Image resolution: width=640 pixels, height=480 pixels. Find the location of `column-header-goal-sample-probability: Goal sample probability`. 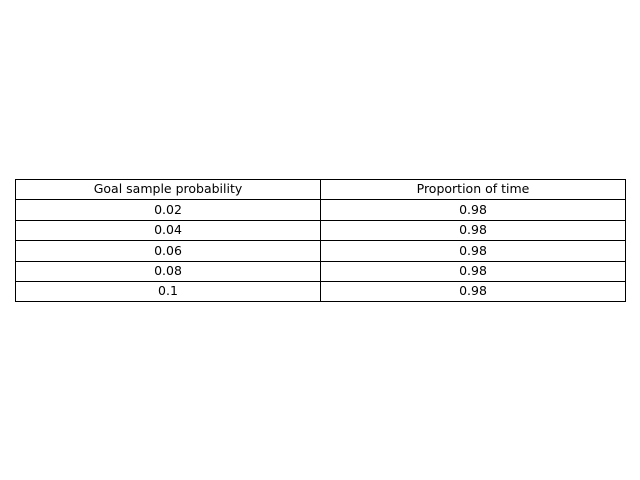

column-header-goal-sample-probability: Goal sample probability is located at coordinates (168, 189).